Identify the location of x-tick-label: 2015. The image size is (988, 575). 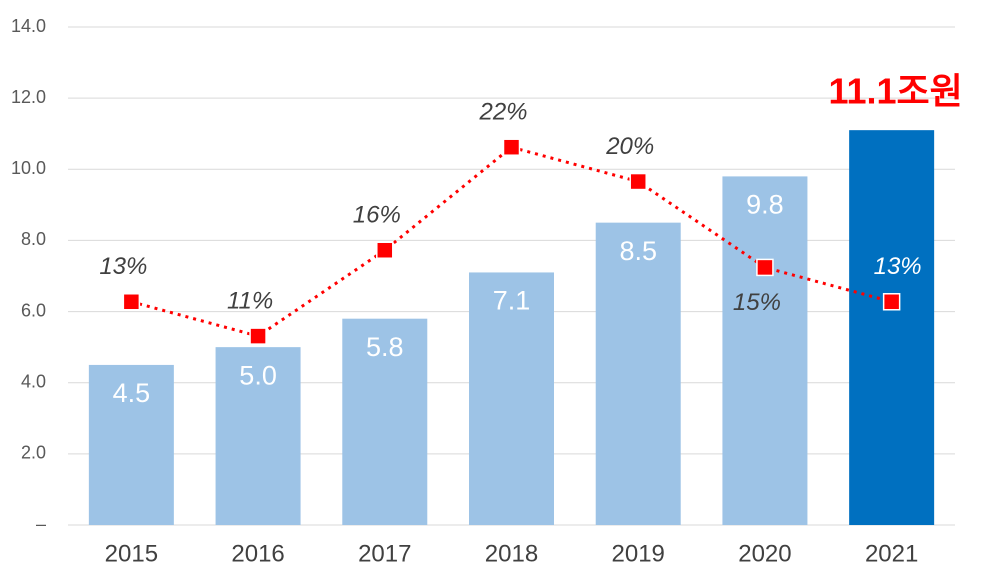
(131, 553).